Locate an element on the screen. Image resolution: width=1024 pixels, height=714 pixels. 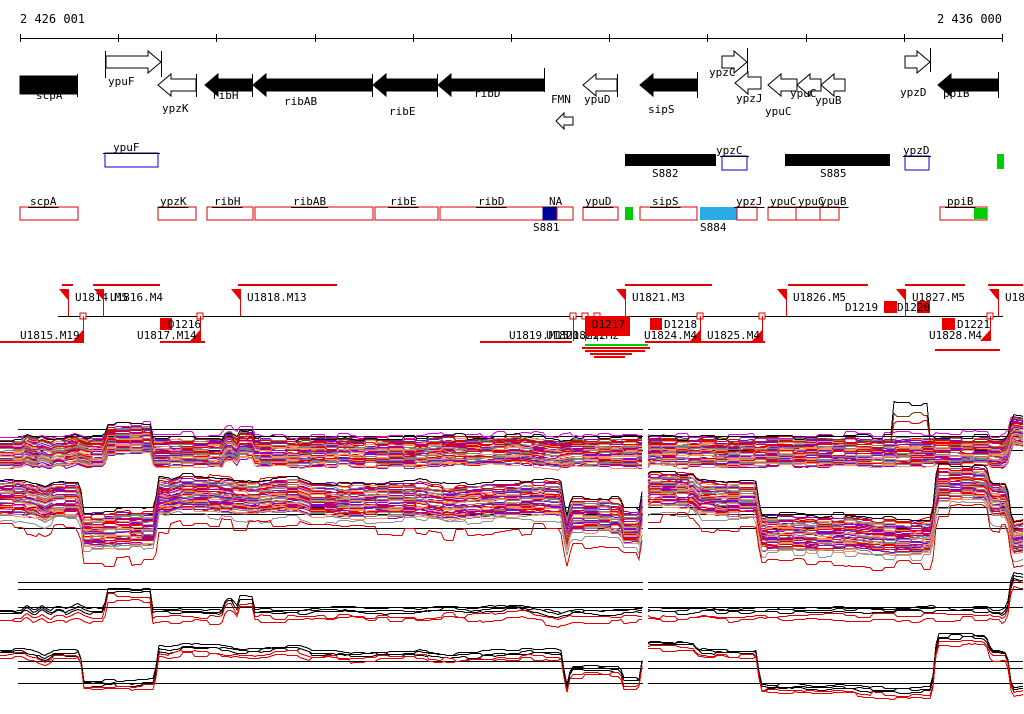
down-flag-label-U1825.M4: U1825.M4 is located at coordinates (733, 335).